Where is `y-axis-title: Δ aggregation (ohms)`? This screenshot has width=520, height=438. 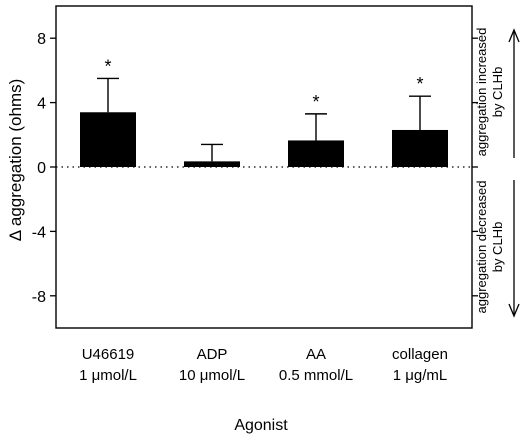 y-axis-title: Δ aggregation (ohms) is located at coordinates (15, 160).